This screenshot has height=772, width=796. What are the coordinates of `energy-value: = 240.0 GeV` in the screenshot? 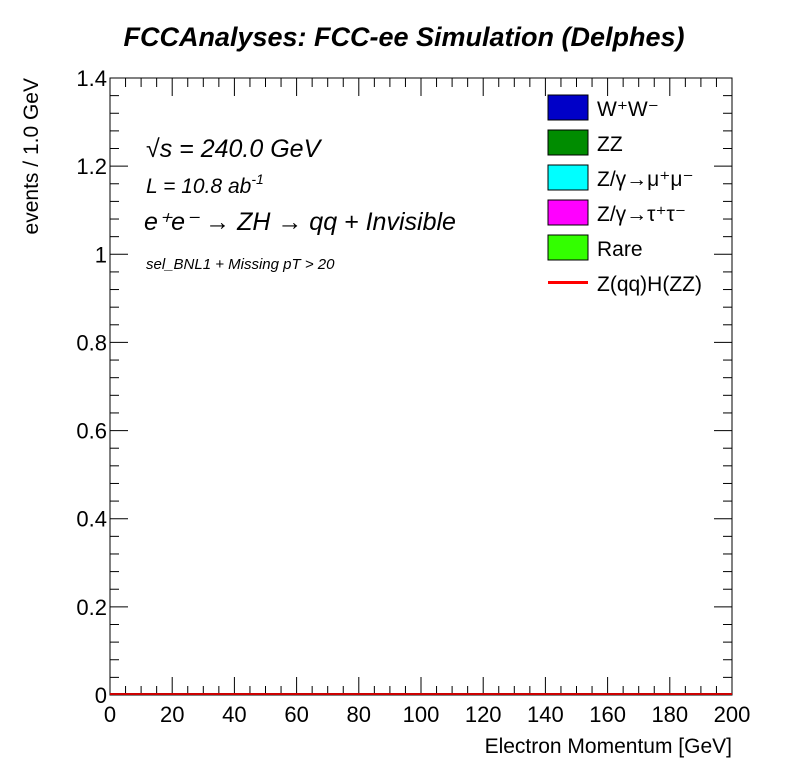 It's located at (247, 149).